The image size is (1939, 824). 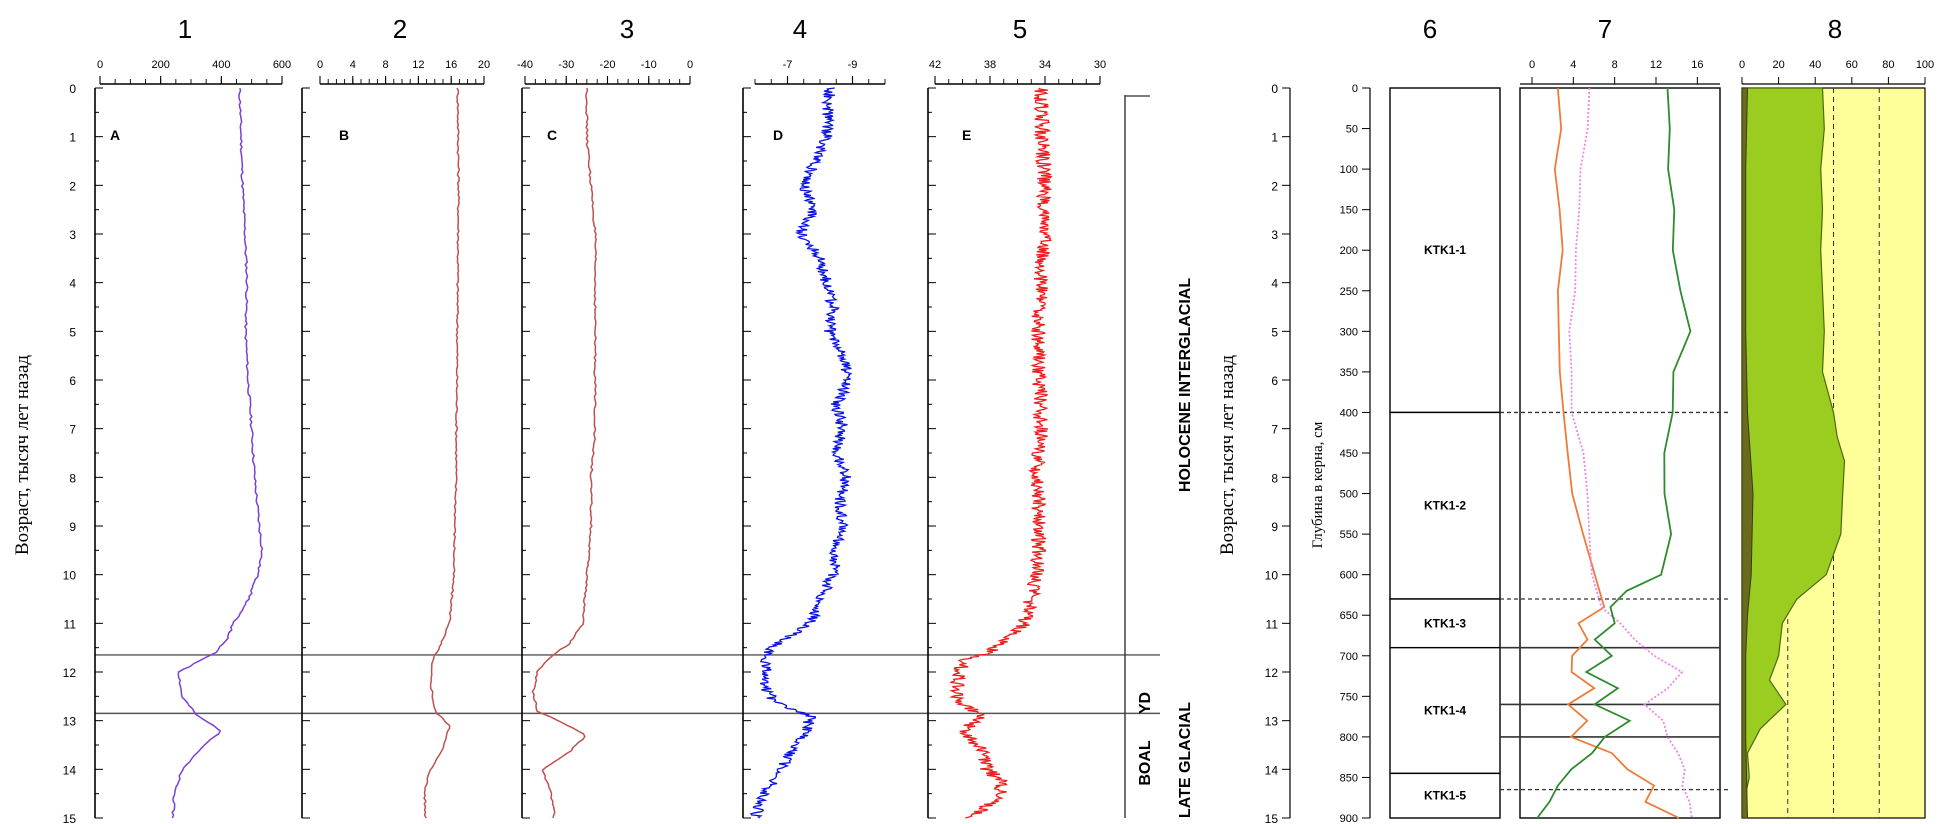 What do you see at coordinates (1835, 29) in the screenshot?
I see `panel-number-8: 8` at bounding box center [1835, 29].